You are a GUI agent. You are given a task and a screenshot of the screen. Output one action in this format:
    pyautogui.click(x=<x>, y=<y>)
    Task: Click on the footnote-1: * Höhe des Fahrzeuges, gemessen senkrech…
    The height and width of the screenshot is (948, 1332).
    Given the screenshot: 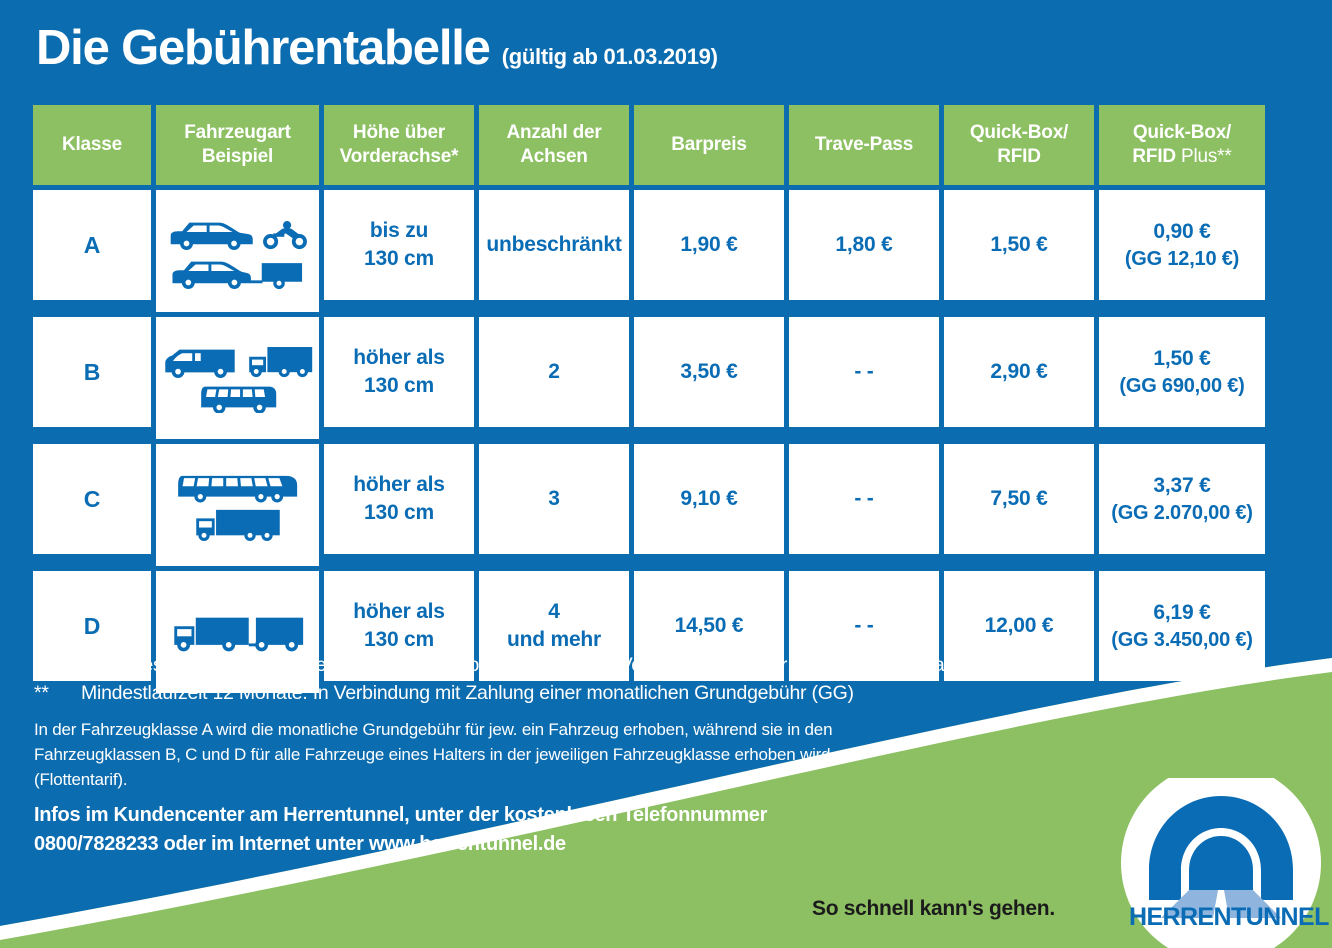 What is the action you would take?
    pyautogui.click(x=624, y=666)
    